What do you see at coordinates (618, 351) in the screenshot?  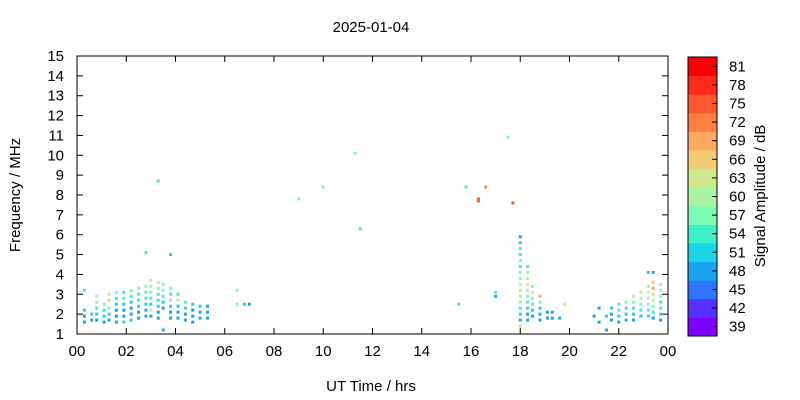 I see `x-tick-label: 22` at bounding box center [618, 351].